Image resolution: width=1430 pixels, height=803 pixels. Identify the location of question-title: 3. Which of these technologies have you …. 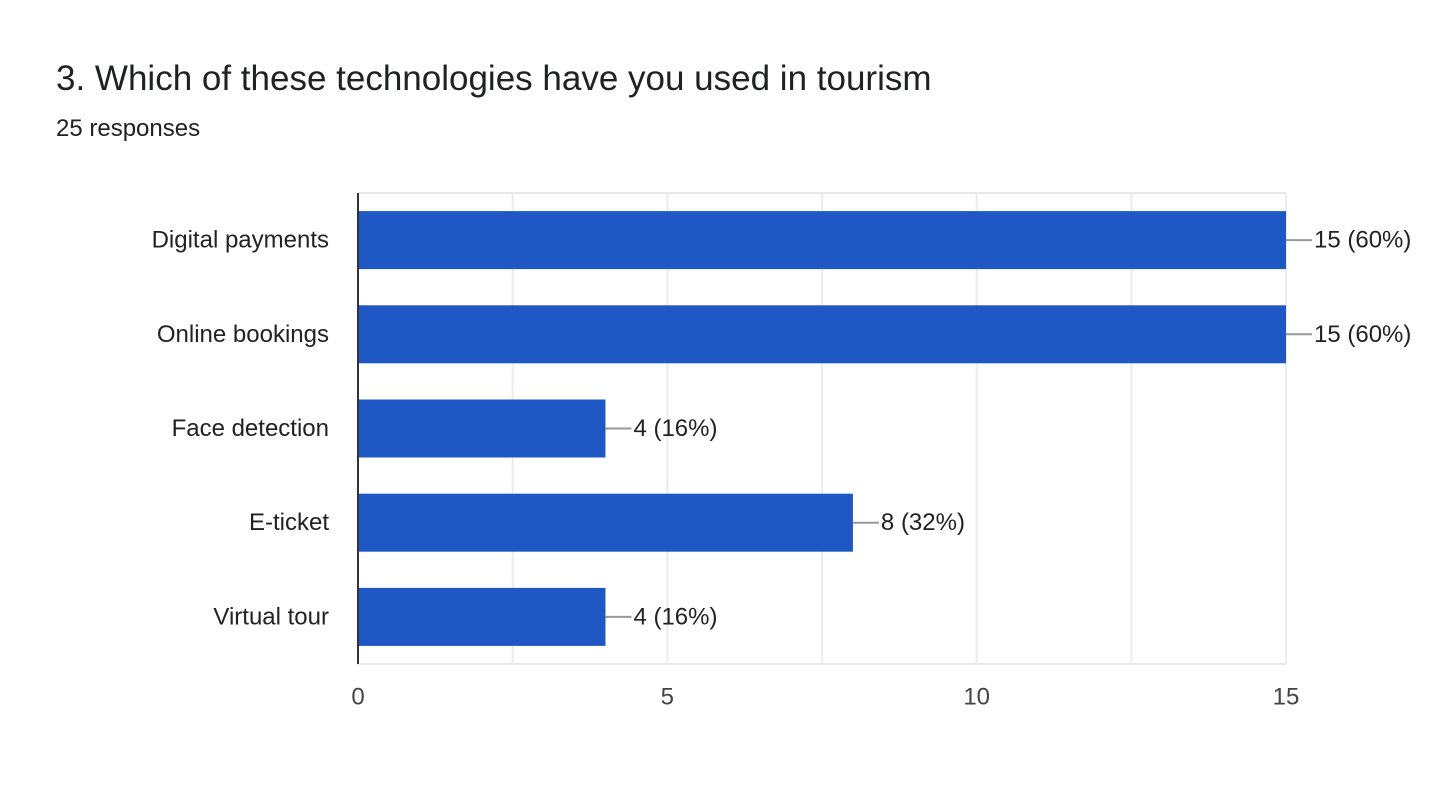
(494, 78).